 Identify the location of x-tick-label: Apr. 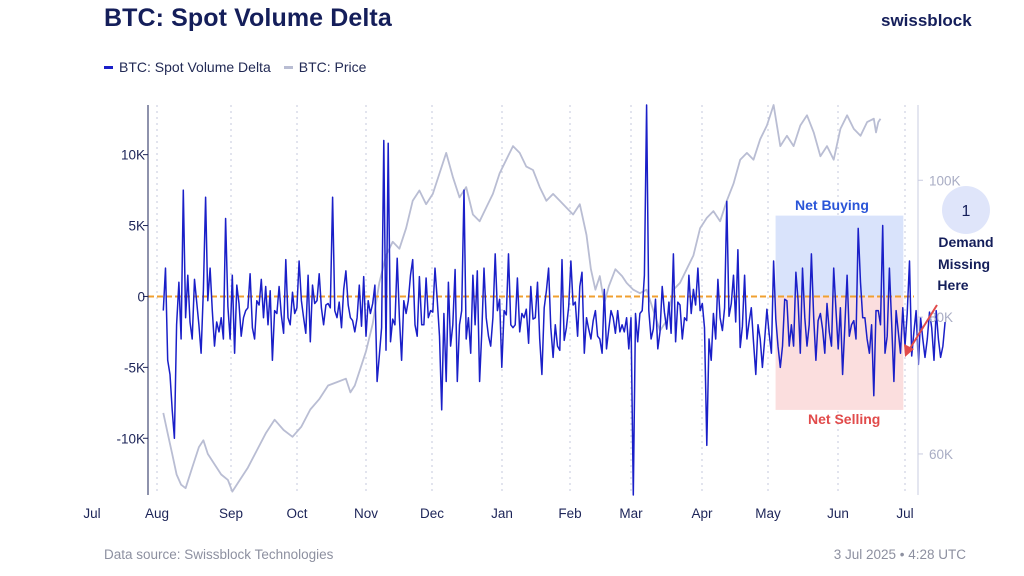
(702, 513).